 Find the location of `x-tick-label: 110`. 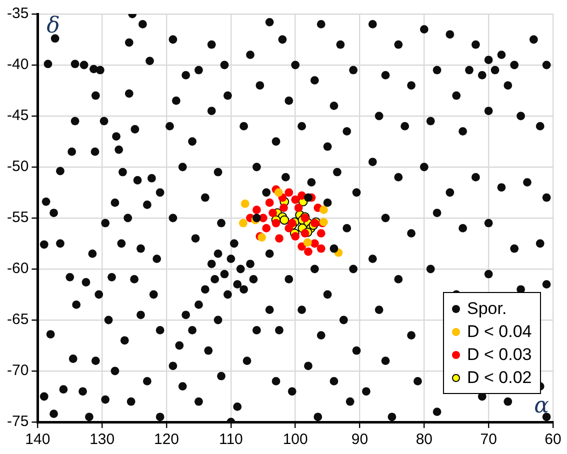

x-tick-label: 110 is located at coordinates (230, 439).